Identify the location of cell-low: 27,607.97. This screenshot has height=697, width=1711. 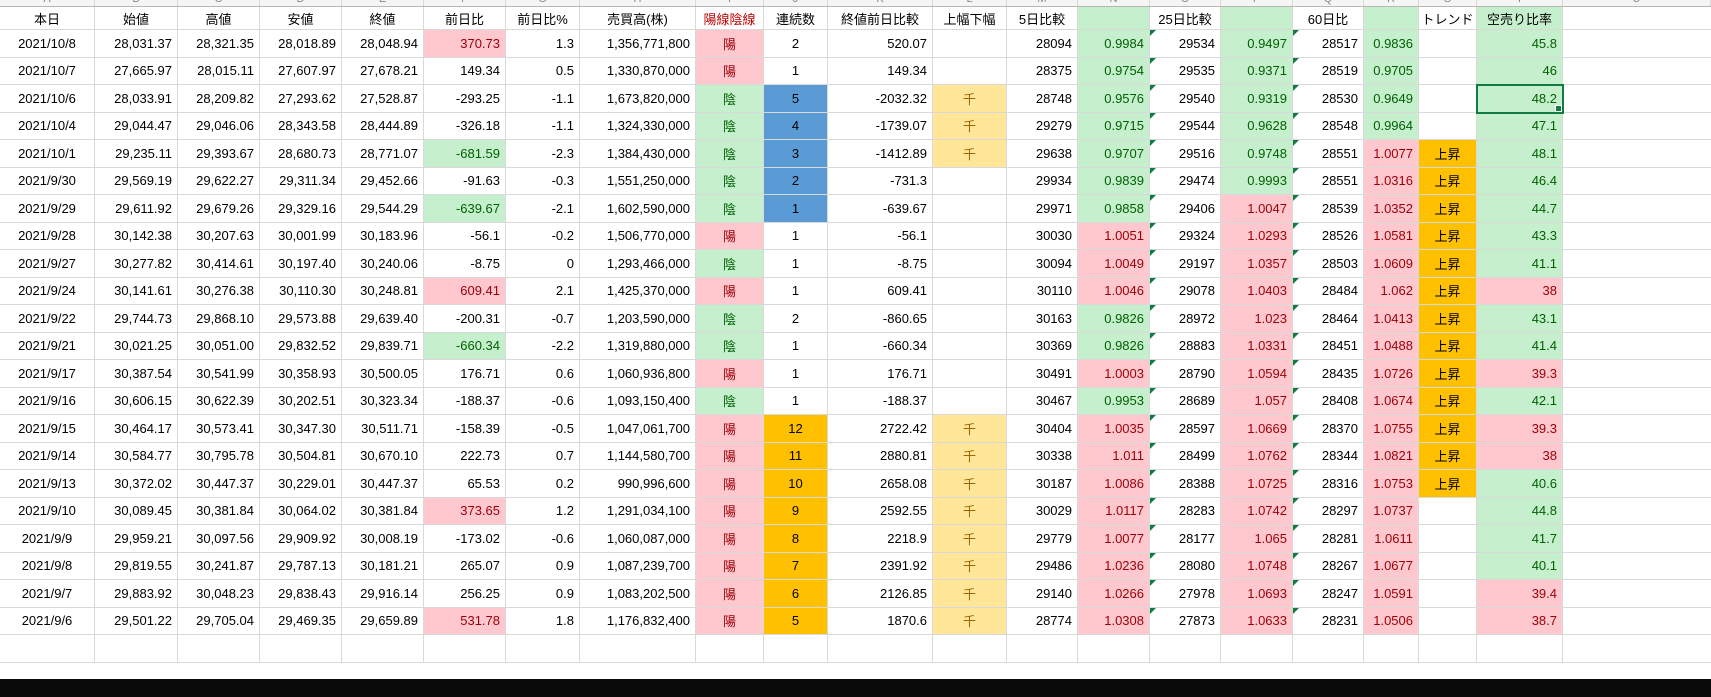
(301, 71).